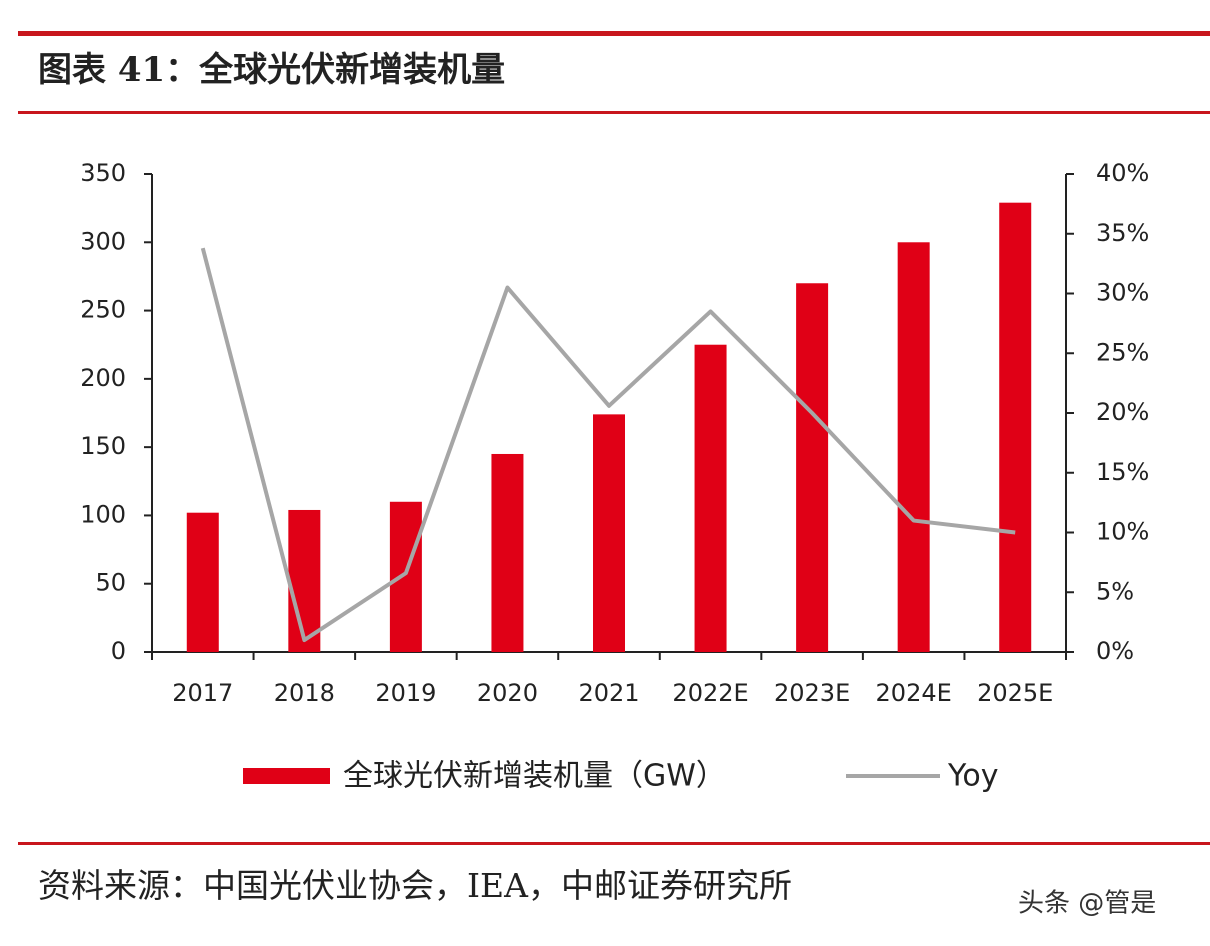  What do you see at coordinates (202, 693) in the screenshot?
I see `x-tick-label: 2017` at bounding box center [202, 693].